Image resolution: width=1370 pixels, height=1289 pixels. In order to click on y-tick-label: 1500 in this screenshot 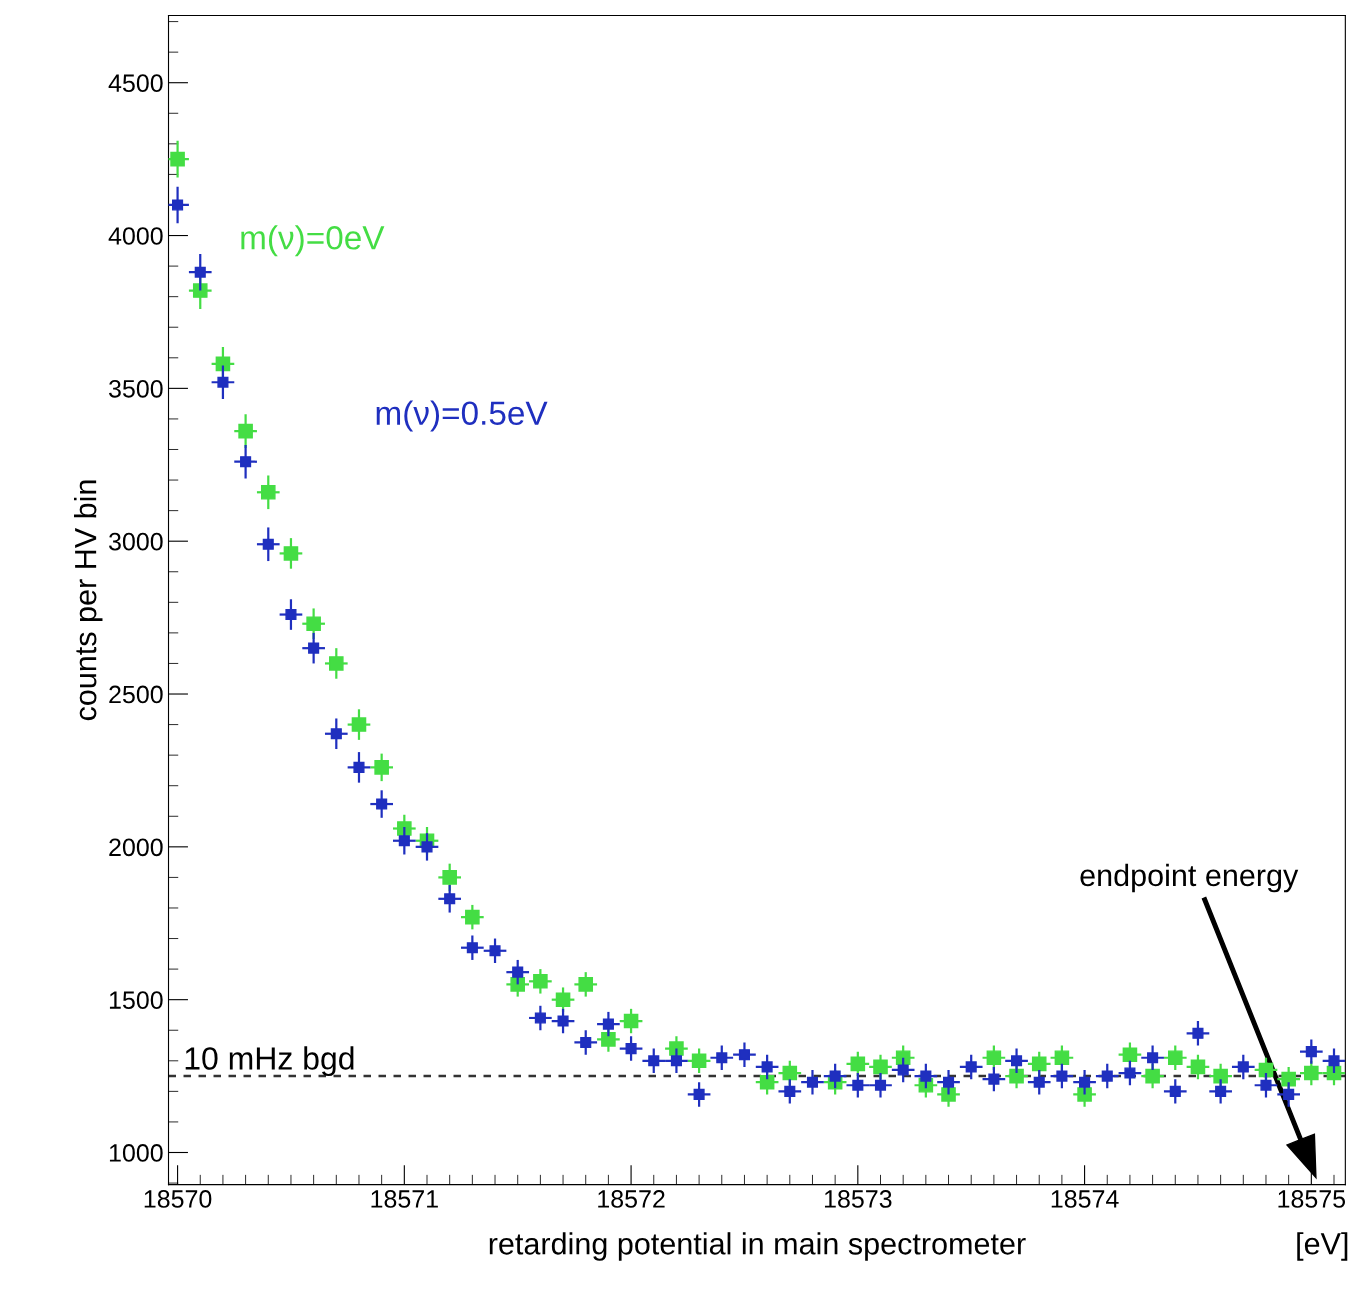, I will do `click(136, 1000)`.